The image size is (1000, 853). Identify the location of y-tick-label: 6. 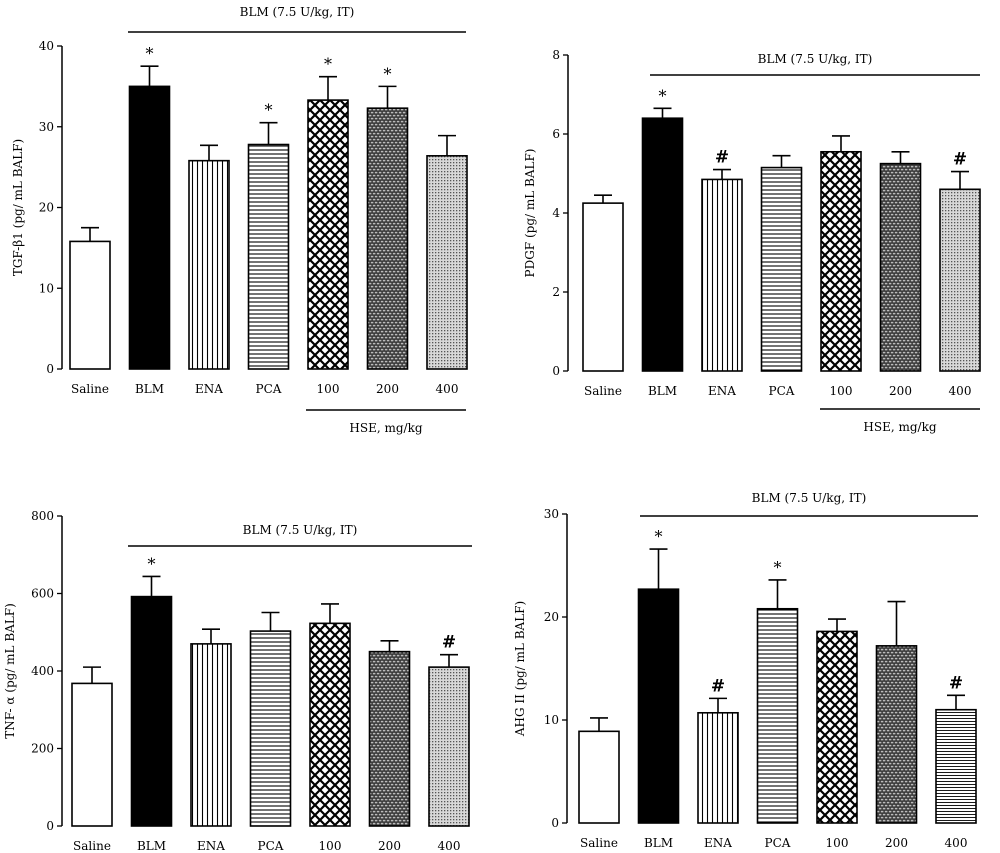
(556, 134).